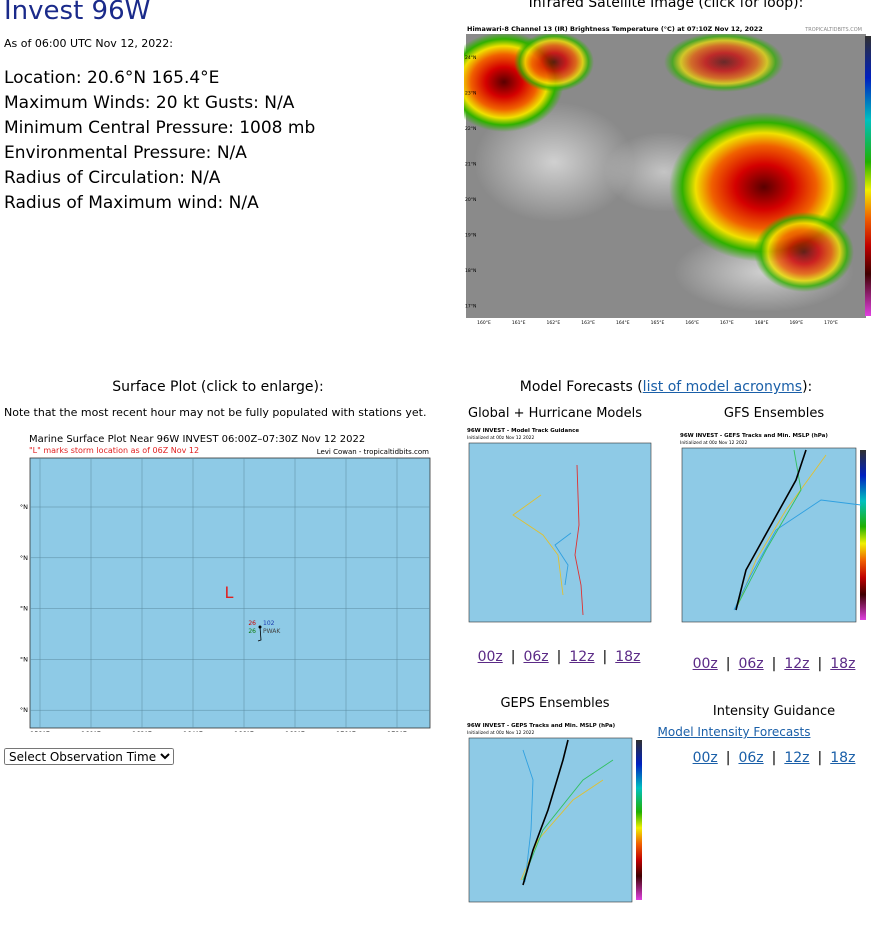 This screenshot has width=888, height=941. What do you see at coordinates (218, 387) in the screenshot?
I see `surface-heading: Surface Plot (click to enlarge):` at bounding box center [218, 387].